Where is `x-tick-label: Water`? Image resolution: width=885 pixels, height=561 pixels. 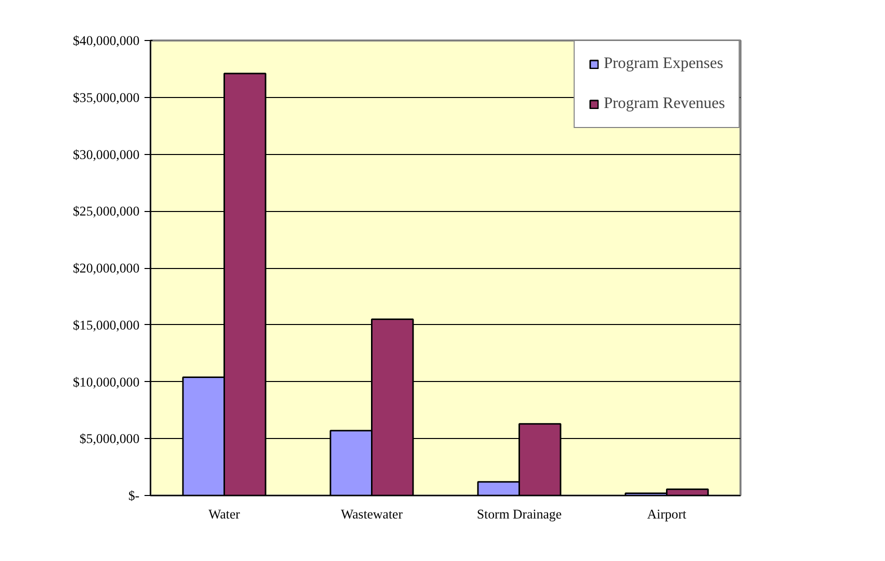
x-tick-label: Water is located at coordinates (224, 514).